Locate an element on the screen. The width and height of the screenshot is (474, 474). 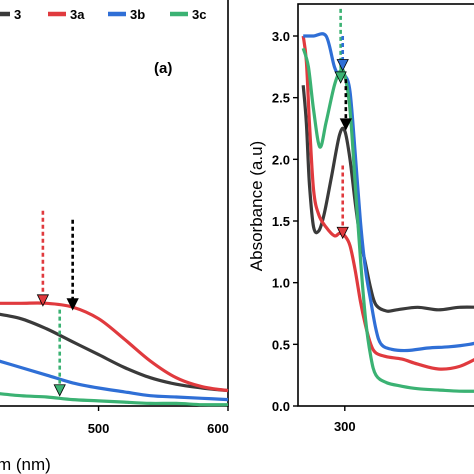
arrow-head-a2 is located at coordinates (59, 390).